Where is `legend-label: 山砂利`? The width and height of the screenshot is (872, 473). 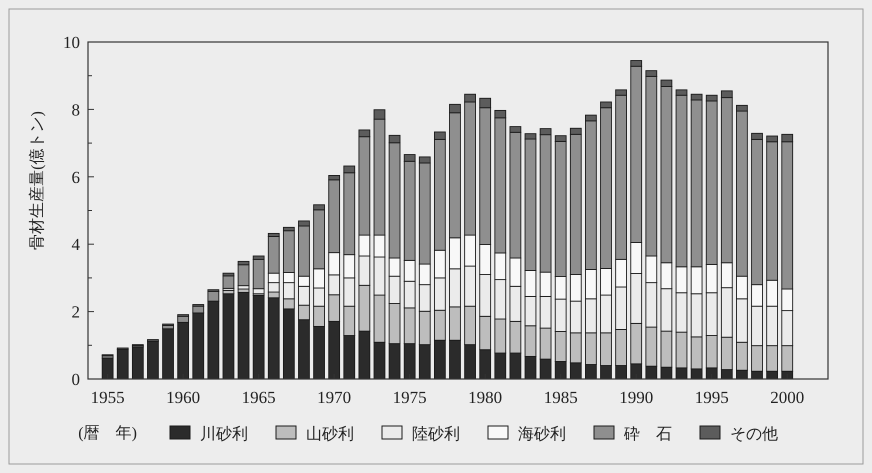 legend-label: 山砂利 is located at coordinates (330, 434).